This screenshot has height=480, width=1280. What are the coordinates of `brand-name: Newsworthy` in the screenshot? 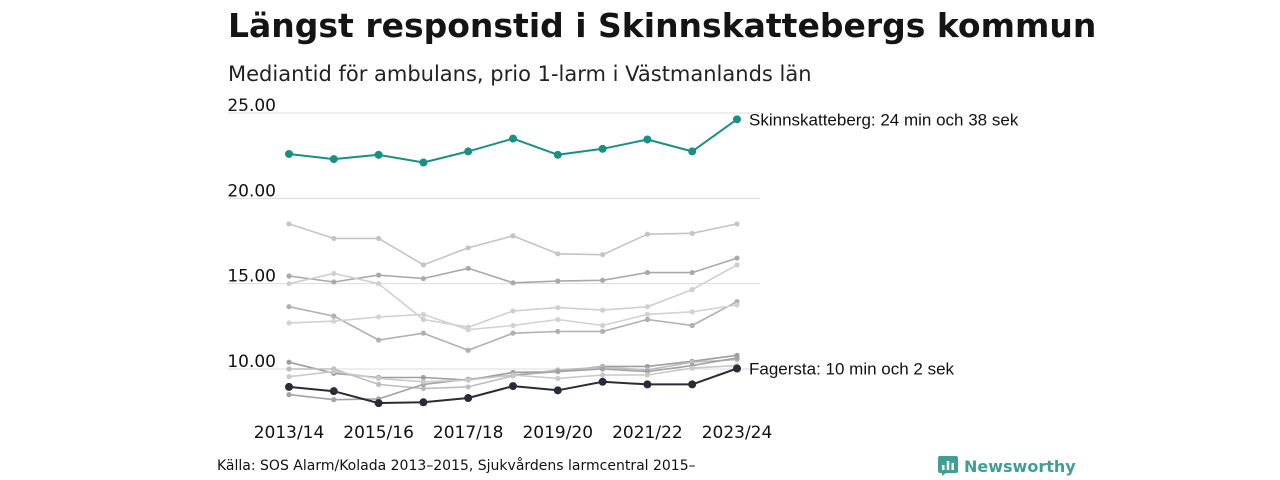 It's located at (1020, 466).